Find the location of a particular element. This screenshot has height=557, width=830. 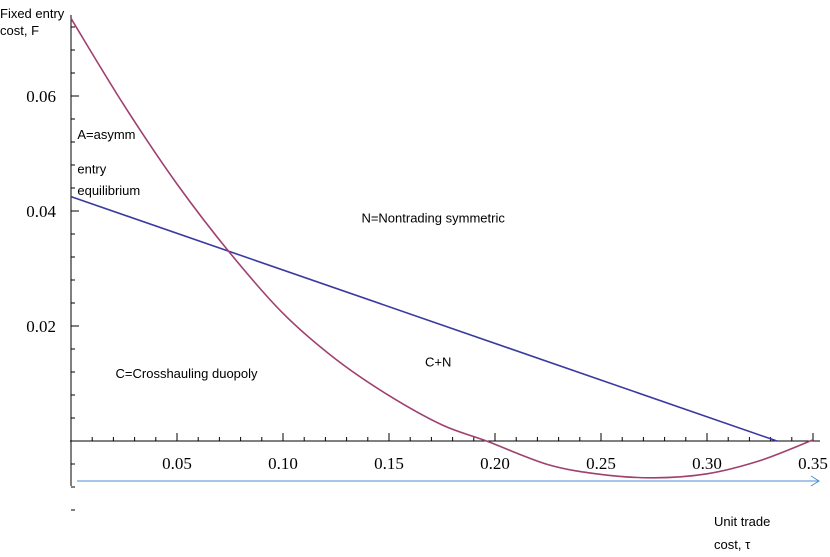

y-tick-label: 0.04 is located at coordinates (41, 211).